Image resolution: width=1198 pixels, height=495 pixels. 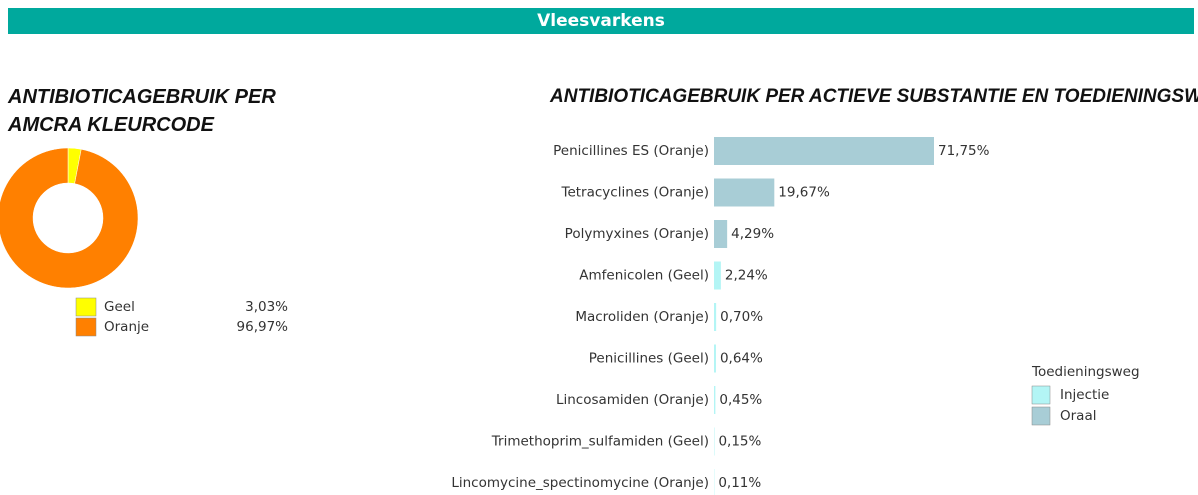 What do you see at coordinates (266, 307) in the screenshot?
I see `legend-value: 3,03%` at bounding box center [266, 307].